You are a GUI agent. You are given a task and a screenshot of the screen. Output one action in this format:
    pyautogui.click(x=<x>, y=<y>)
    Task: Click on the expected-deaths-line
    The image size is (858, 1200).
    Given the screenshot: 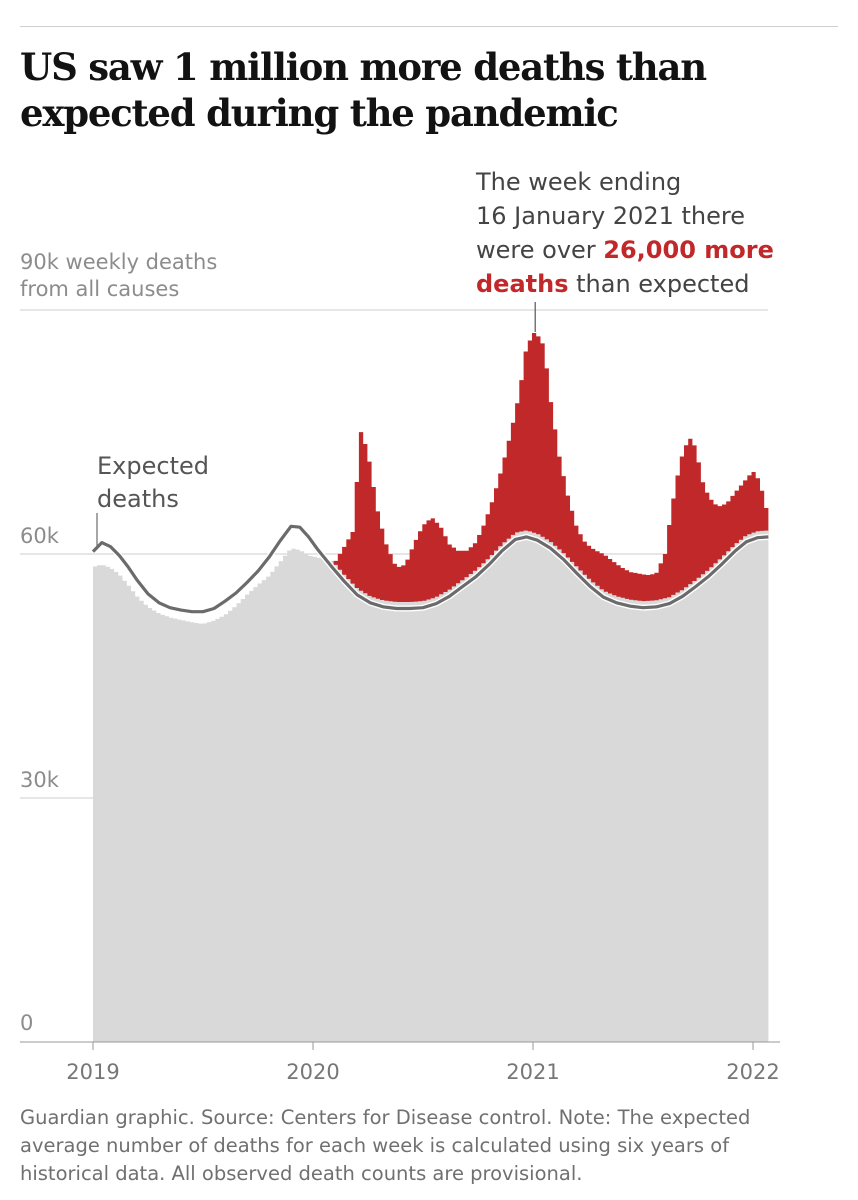 What is the action you would take?
    pyautogui.click(x=430, y=569)
    